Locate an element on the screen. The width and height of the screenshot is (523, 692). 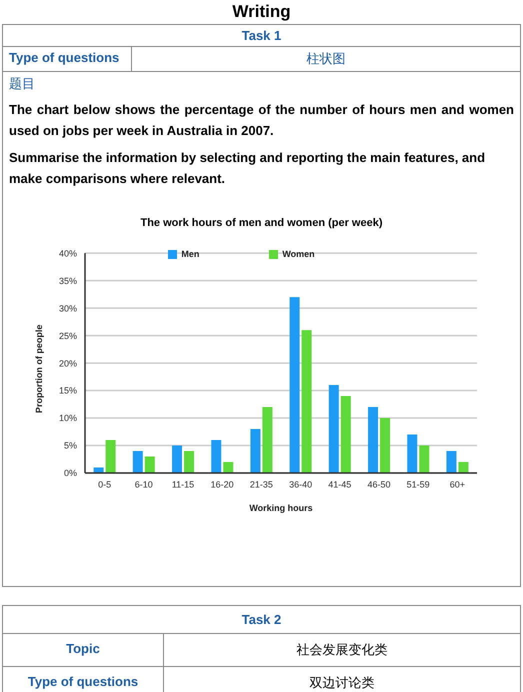
y-tick-label: 30% is located at coordinates (67, 308).